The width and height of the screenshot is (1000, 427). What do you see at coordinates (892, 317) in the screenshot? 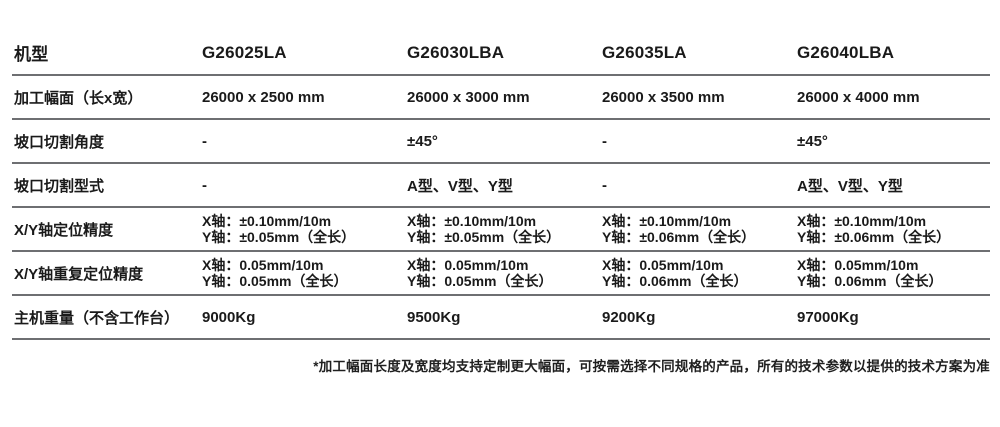
I see `spec-cell: 97000Kg` at bounding box center [892, 317].